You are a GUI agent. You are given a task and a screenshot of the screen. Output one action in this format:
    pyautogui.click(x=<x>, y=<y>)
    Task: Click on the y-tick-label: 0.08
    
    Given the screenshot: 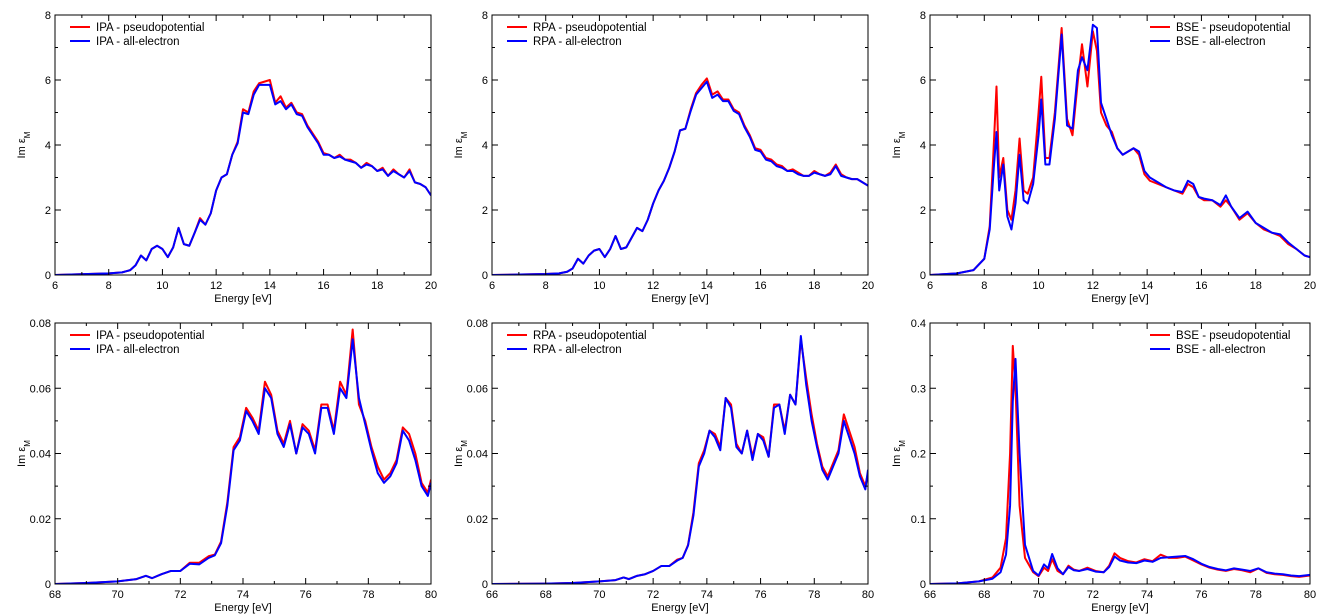 What is the action you would take?
    pyautogui.click(x=477, y=324)
    